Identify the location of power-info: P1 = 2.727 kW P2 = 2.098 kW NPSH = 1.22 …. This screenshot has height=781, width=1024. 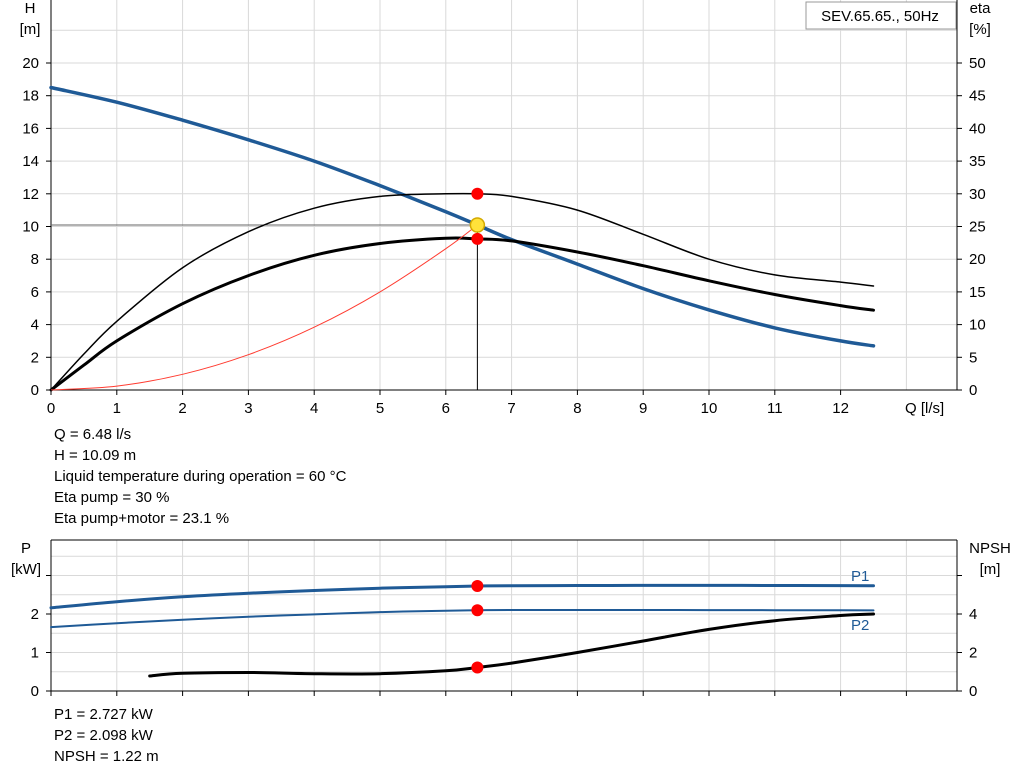
(106, 735).